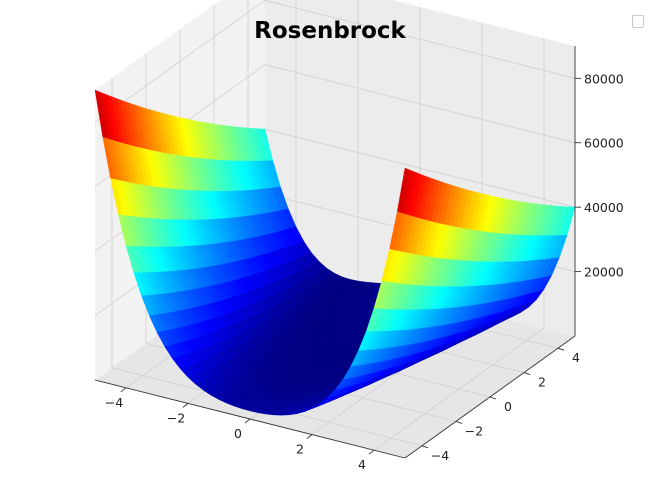  Describe the element at coordinates (362, 464) in the screenshot. I see `x-tick-label: 4` at that location.